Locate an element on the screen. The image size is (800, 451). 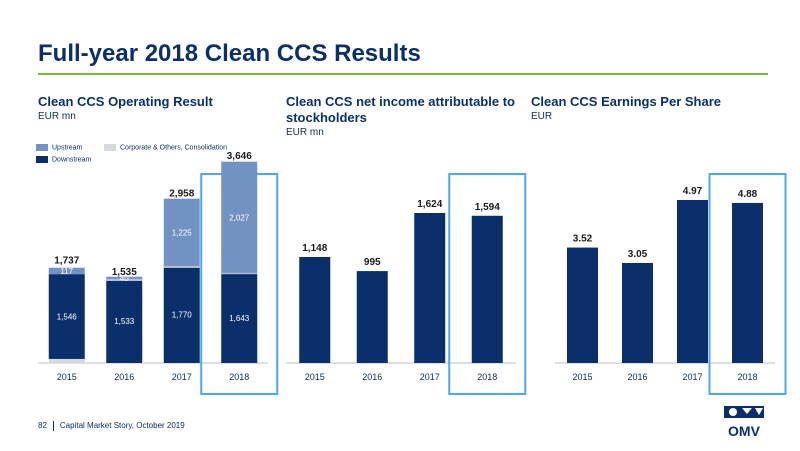
logo-wordmark: OMV is located at coordinates (744, 431).